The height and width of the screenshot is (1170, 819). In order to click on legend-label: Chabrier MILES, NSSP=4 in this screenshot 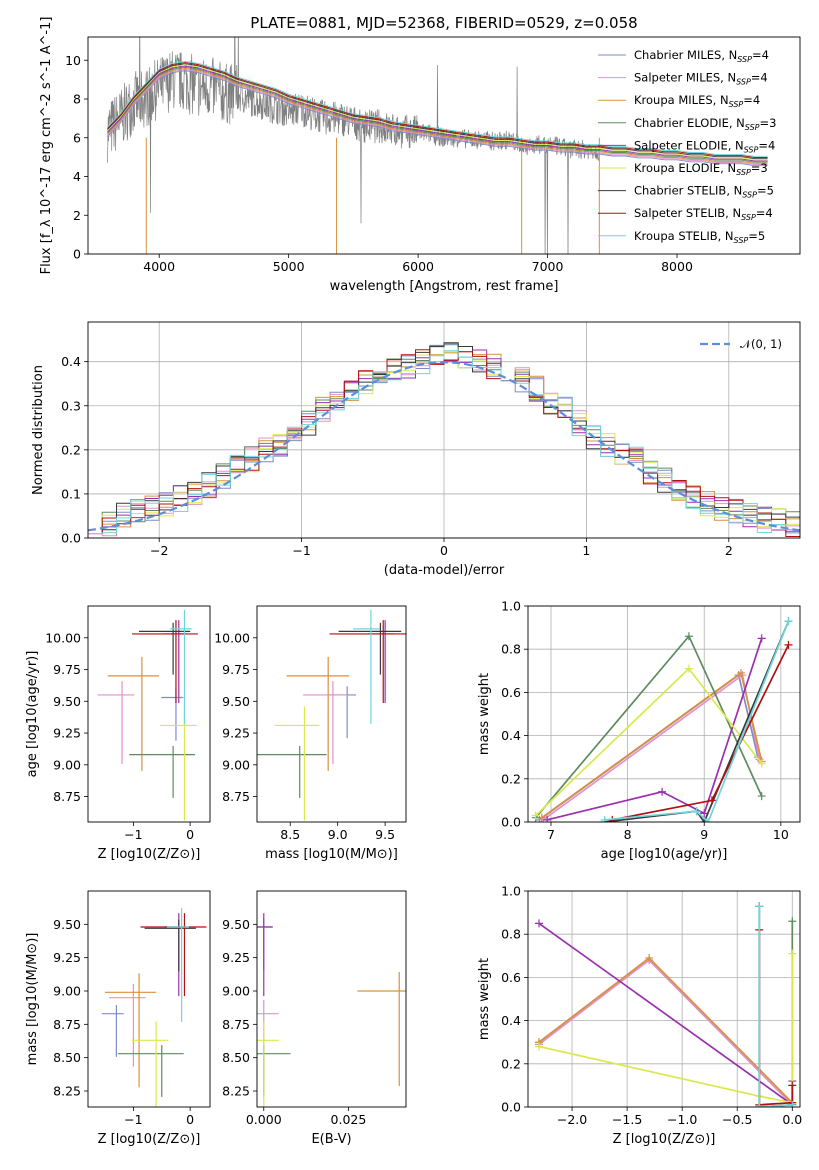, I will do `click(701, 56)`.